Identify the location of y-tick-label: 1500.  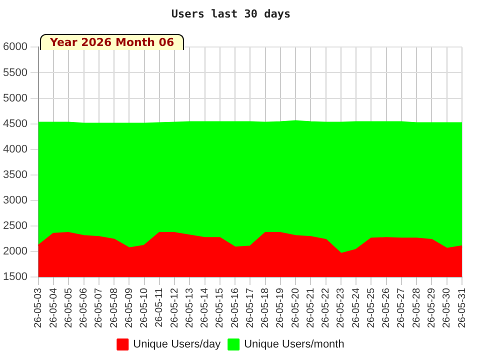
(15, 277).